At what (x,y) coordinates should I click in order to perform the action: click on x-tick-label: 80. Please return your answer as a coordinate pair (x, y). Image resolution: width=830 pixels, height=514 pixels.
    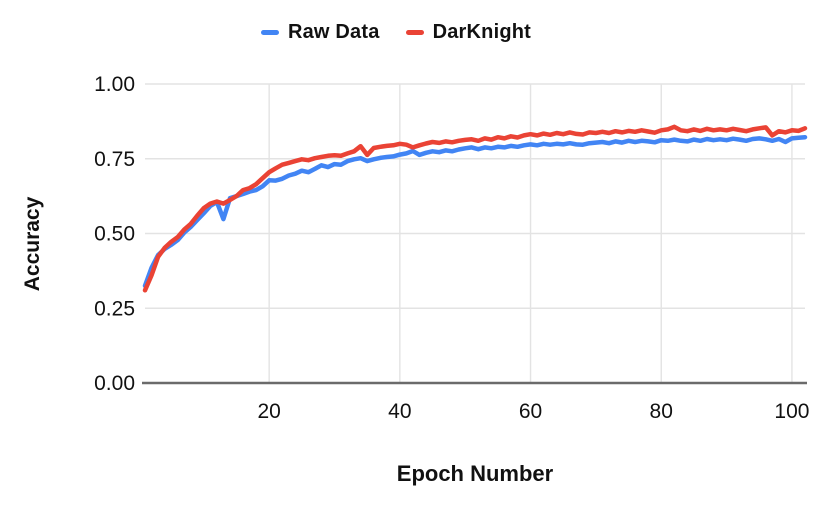
    Looking at the image, I should click on (661, 411).